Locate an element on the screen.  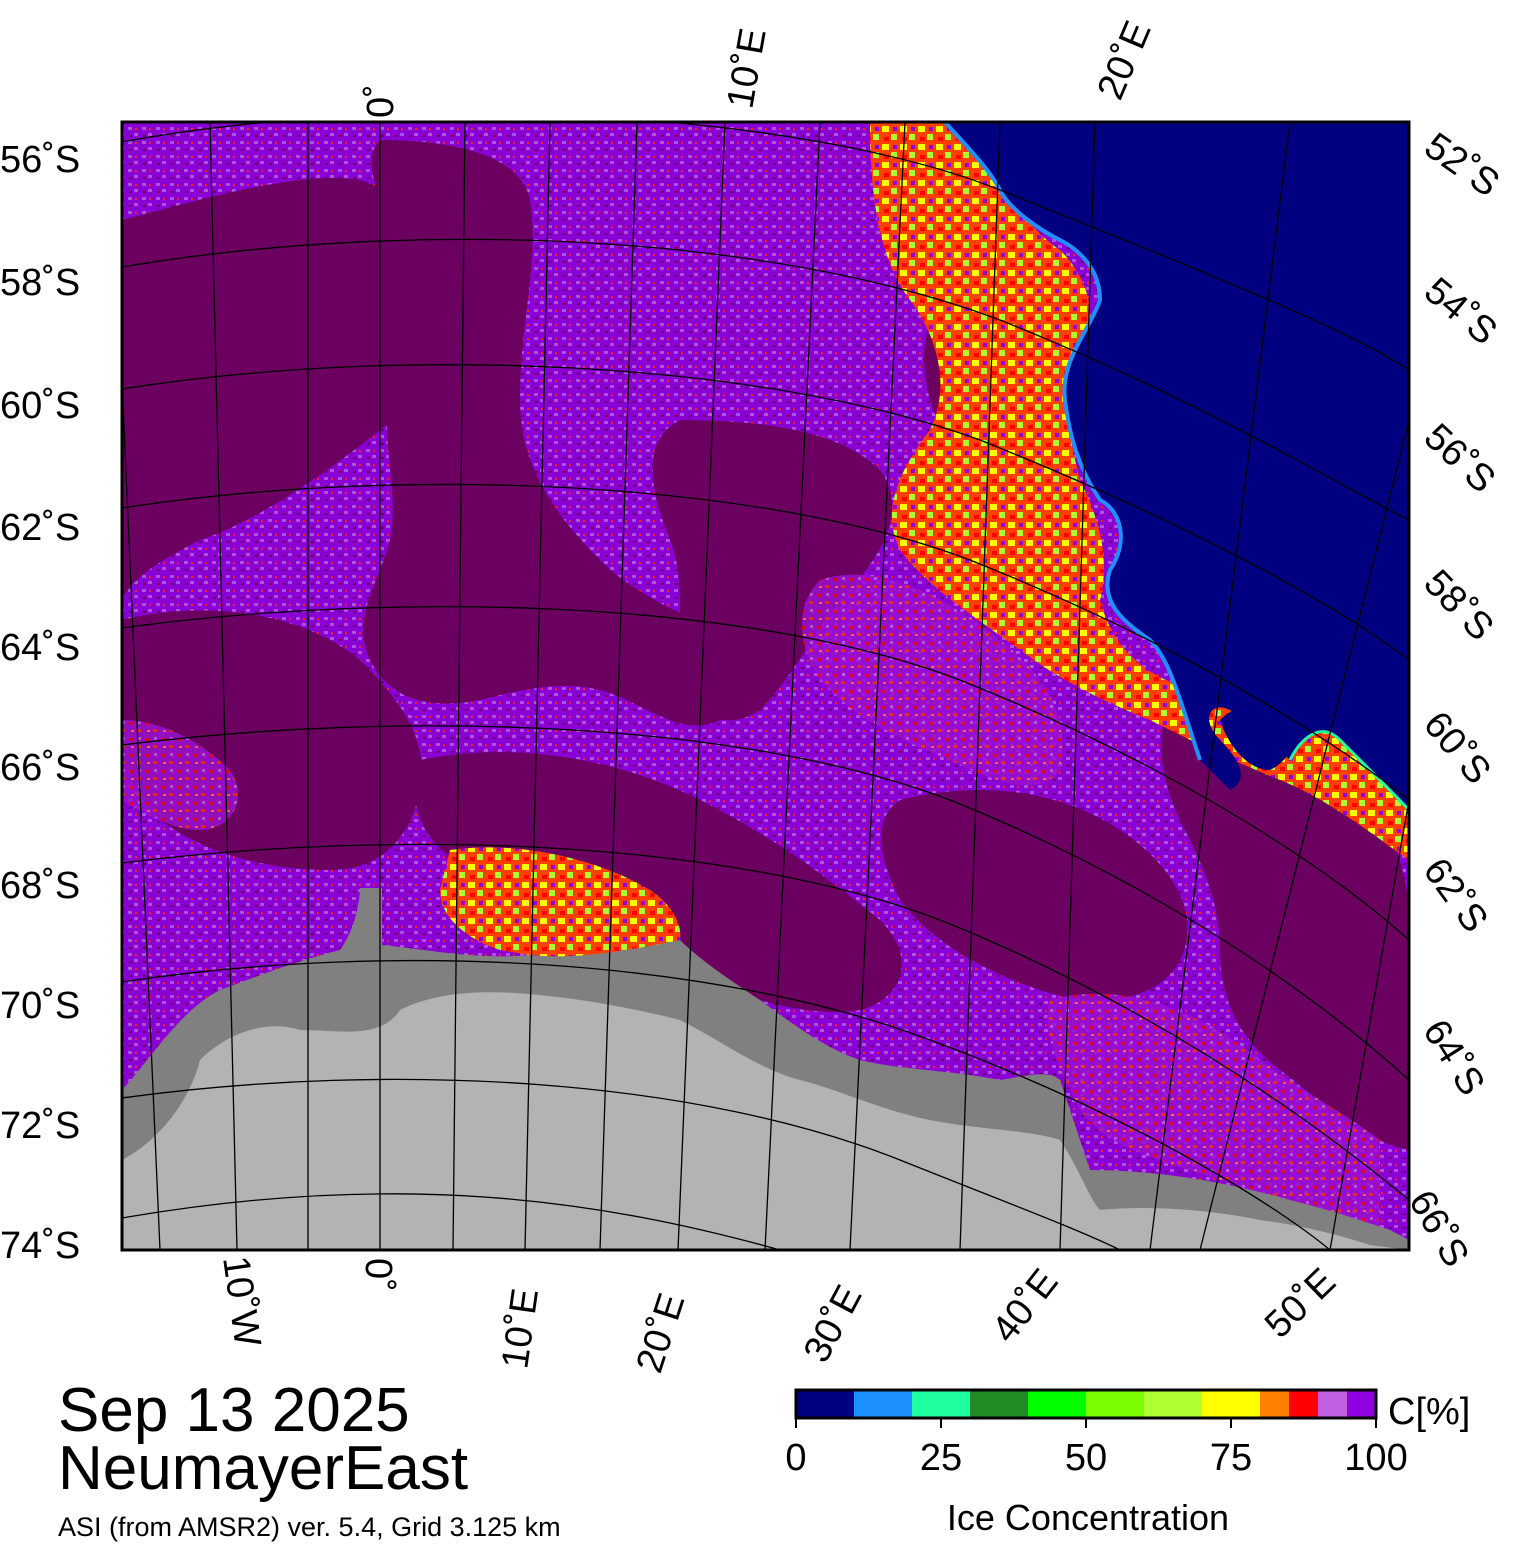
colorbar-tick-label: 75 is located at coordinates (1231, 1458).